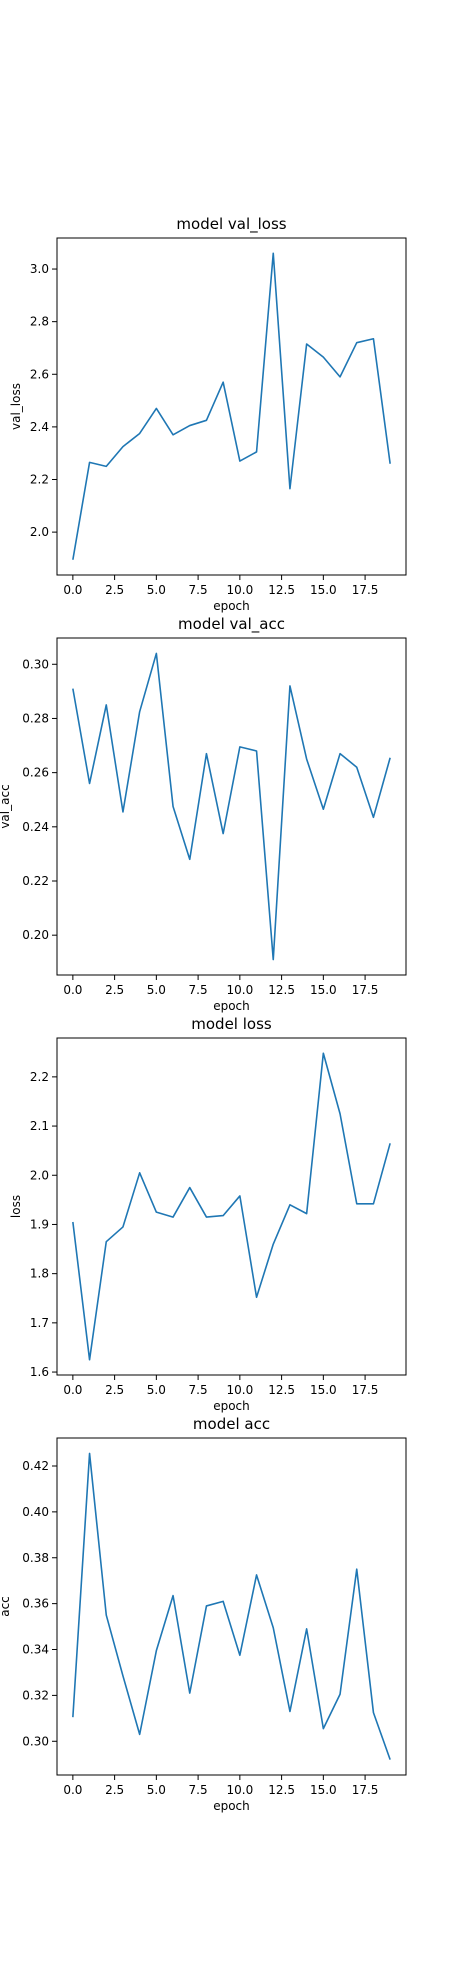 This screenshot has width=450, height=1980. What do you see at coordinates (39, 1323) in the screenshot?
I see `y-tick-label: 1.7` at bounding box center [39, 1323].